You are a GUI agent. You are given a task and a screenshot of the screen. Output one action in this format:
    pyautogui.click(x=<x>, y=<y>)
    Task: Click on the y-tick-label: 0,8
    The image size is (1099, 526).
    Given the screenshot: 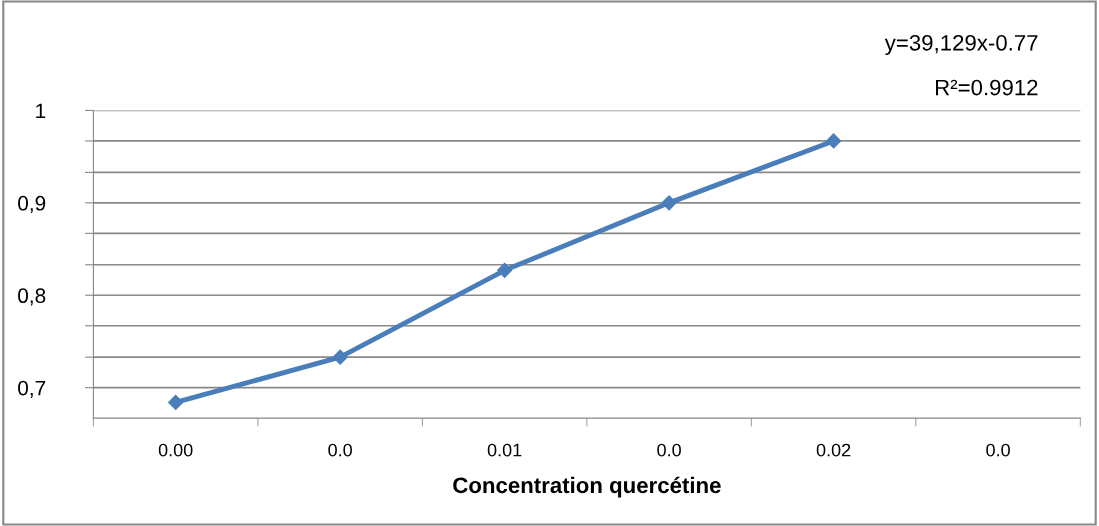 What is the action you would take?
    pyautogui.click(x=32, y=297)
    